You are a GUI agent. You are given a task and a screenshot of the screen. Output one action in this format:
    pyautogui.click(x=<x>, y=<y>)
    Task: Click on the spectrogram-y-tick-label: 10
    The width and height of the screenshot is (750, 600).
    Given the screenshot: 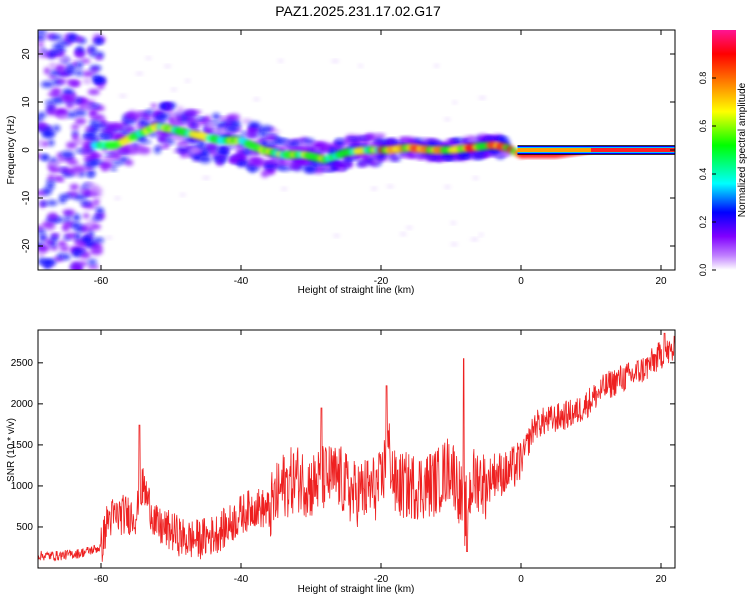 What is the action you would take?
    pyautogui.click(x=26, y=102)
    